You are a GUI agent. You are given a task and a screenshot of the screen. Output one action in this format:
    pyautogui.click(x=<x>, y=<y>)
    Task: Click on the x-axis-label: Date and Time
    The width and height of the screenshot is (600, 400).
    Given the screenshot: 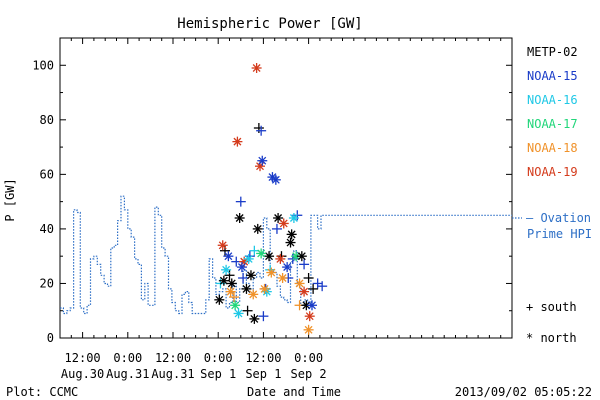 What is the action you would take?
    pyautogui.click(x=294, y=392)
    